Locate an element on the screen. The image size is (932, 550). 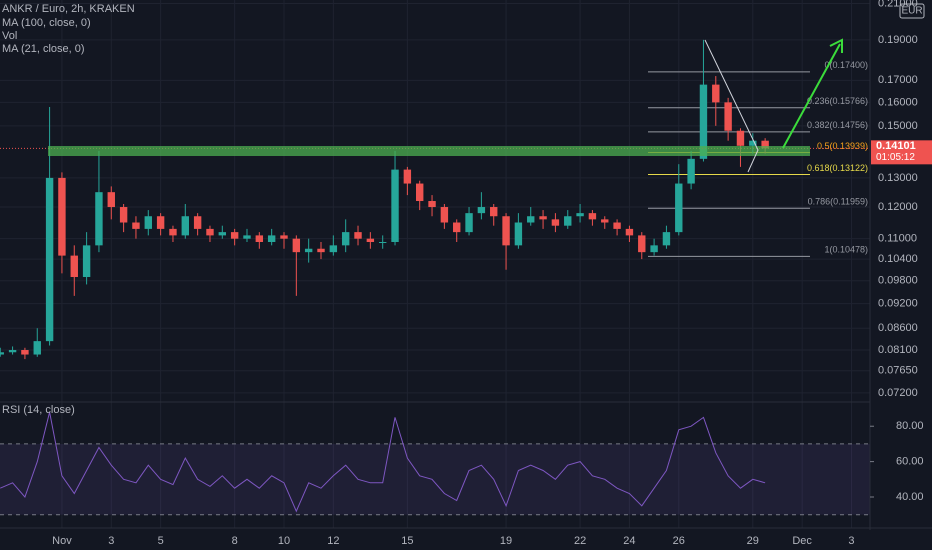
x-tick-label: 5 is located at coordinates (161, 541).